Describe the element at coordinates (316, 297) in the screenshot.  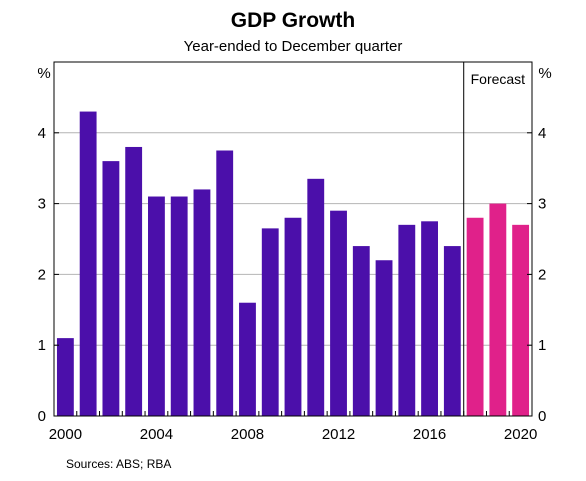
I see `bar-2011` at that location.